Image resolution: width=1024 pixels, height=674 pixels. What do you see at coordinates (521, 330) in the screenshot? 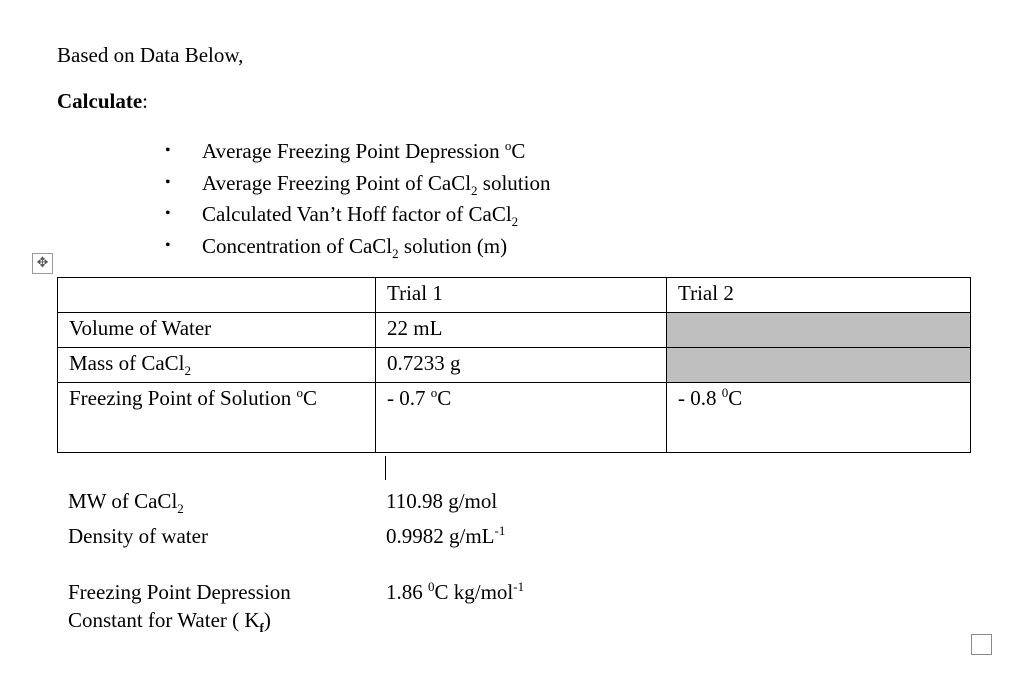
I see `volume-trial1-cell: 22 mL` at bounding box center [521, 330].